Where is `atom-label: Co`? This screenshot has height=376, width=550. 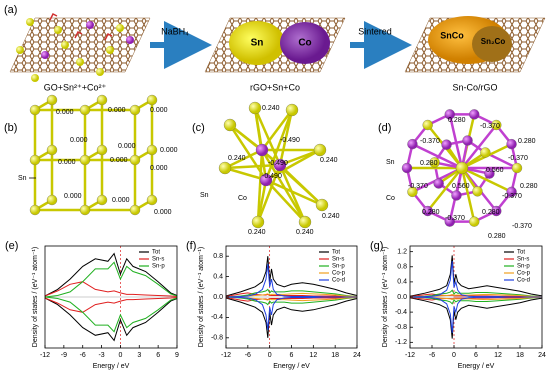 atom-label: Co is located at coordinates (390, 198).